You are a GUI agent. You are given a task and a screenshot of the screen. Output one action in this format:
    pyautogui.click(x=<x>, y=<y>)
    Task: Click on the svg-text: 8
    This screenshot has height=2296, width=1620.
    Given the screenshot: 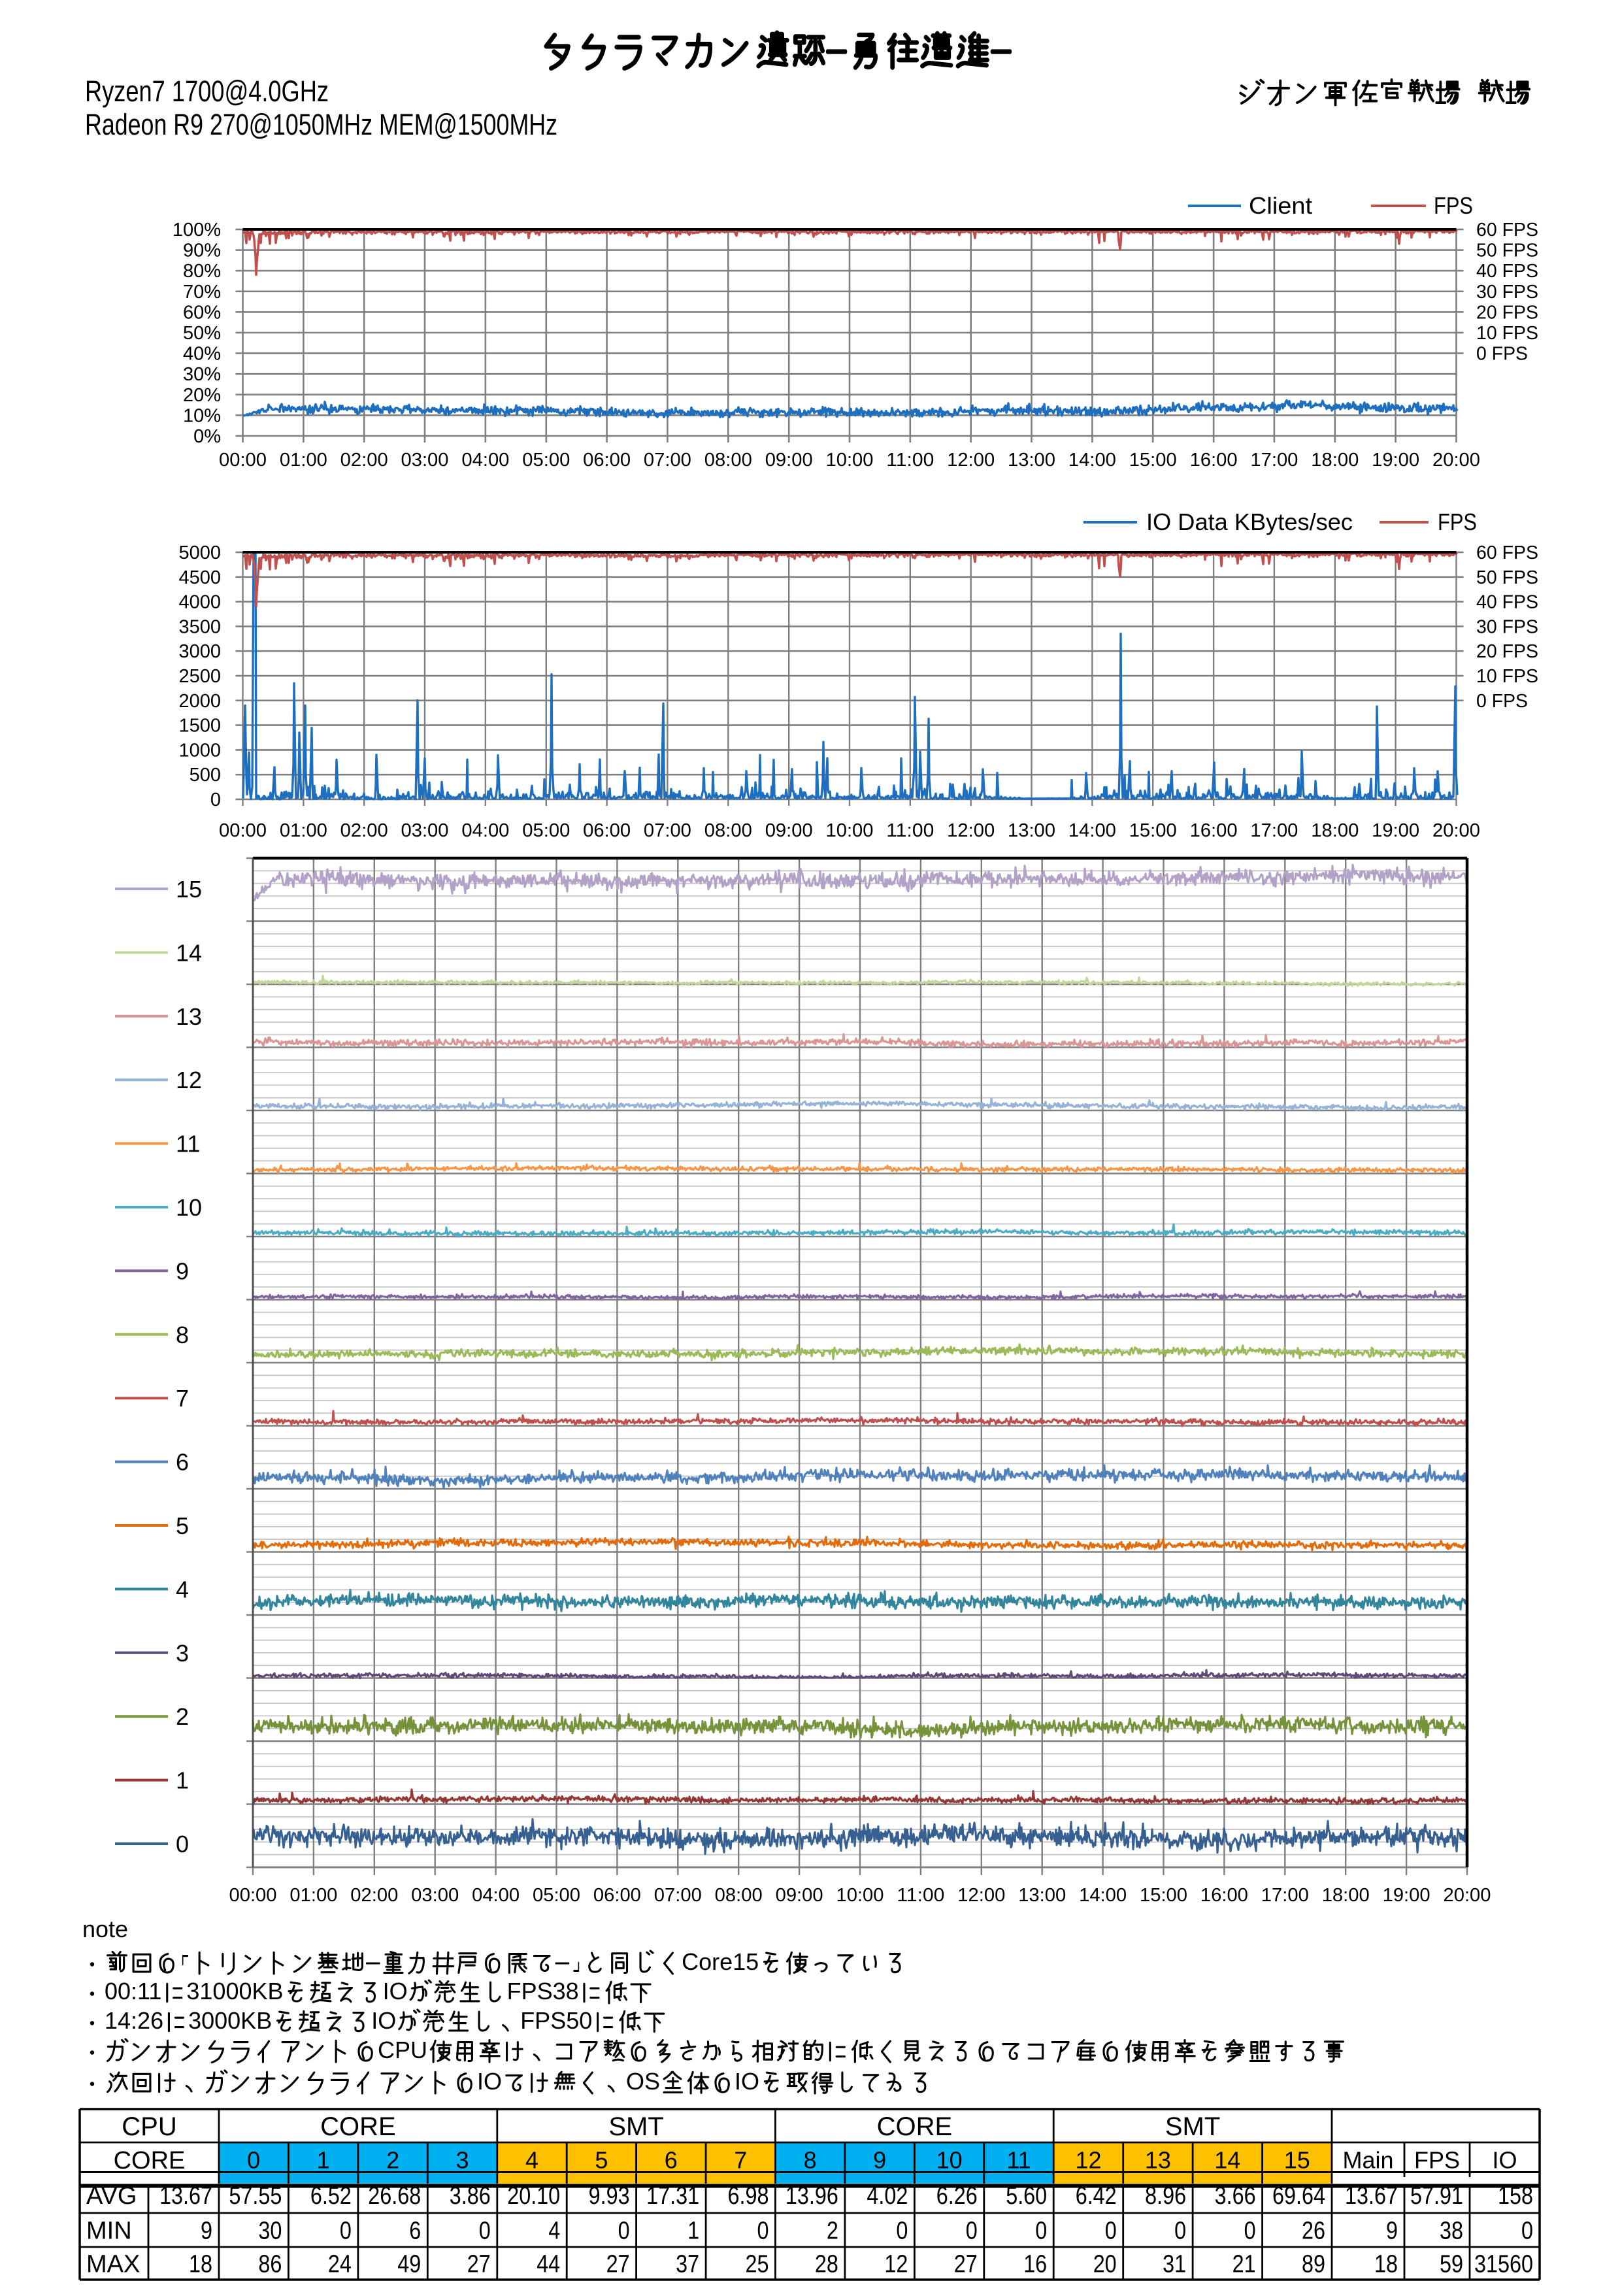 What is the action you would take?
    pyautogui.click(x=182, y=1335)
    